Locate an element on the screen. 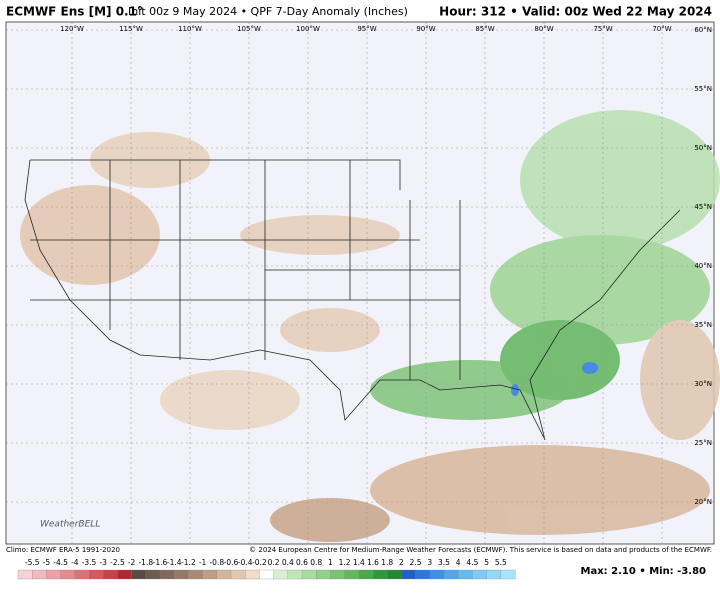  colorbar-label: 1 is located at coordinates (330, 562).